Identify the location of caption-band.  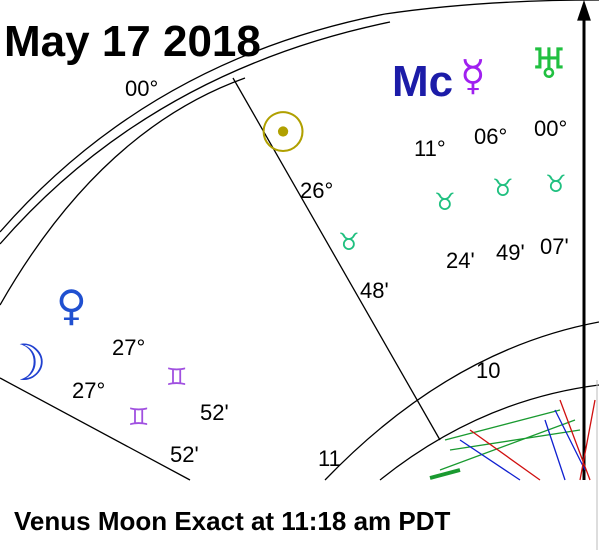
(299, 516).